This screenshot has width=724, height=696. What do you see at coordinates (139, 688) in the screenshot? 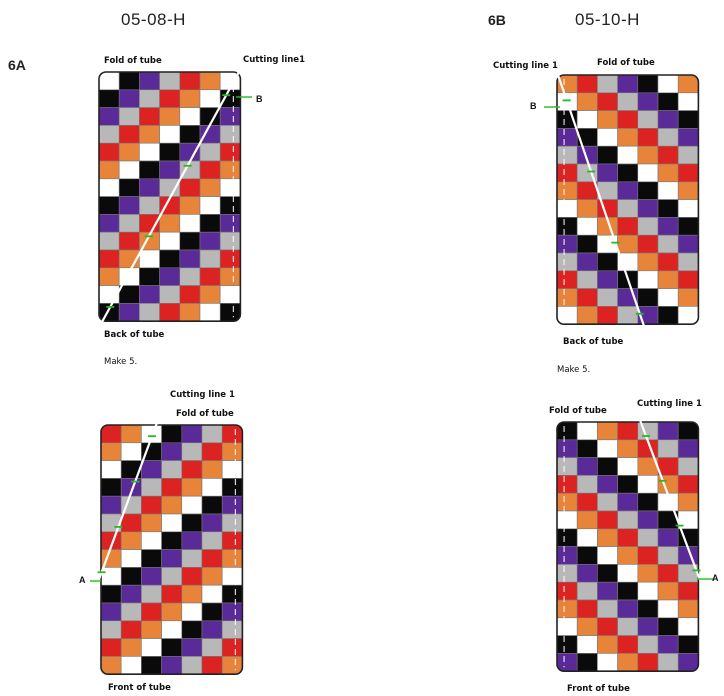
I see `front-of-tube-label: Front of tube` at bounding box center [139, 688].